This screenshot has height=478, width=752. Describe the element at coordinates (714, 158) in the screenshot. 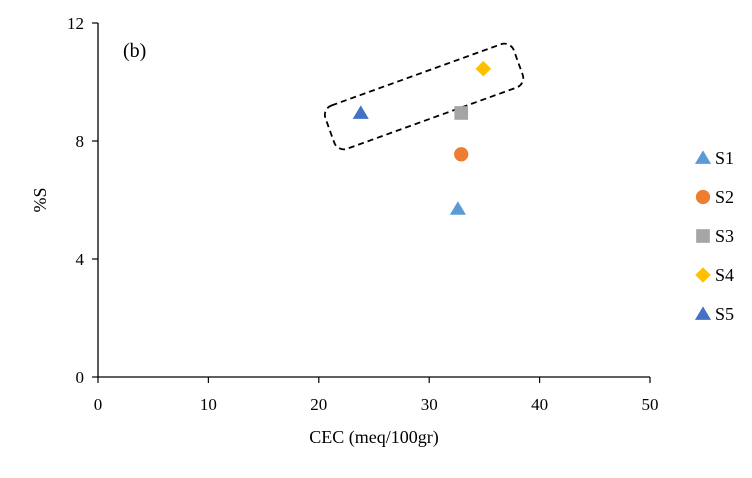

I see `legend-item-s1: S1` at that location.